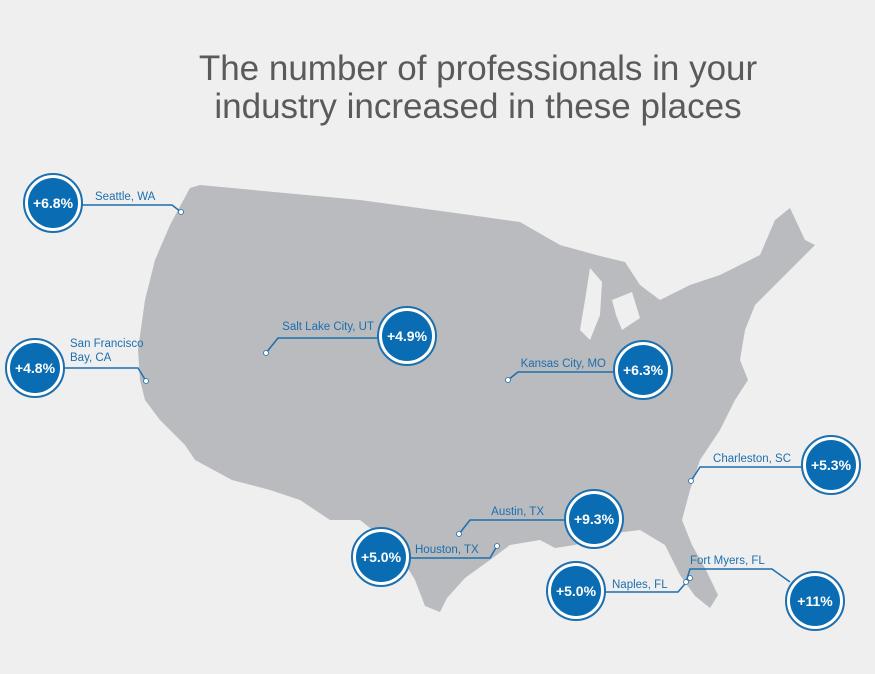  What do you see at coordinates (478, 68) in the screenshot?
I see `title-line: The number of professionals in your` at bounding box center [478, 68].